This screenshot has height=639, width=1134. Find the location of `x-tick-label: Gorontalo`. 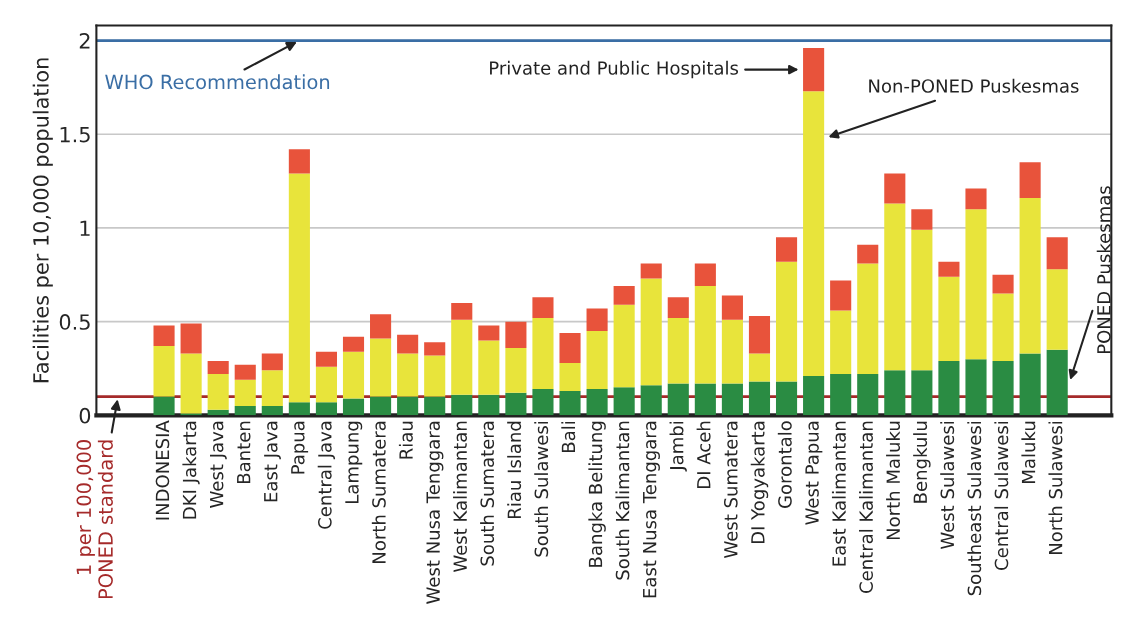

x-tick-label: Gorontalo is located at coordinates (784, 464).